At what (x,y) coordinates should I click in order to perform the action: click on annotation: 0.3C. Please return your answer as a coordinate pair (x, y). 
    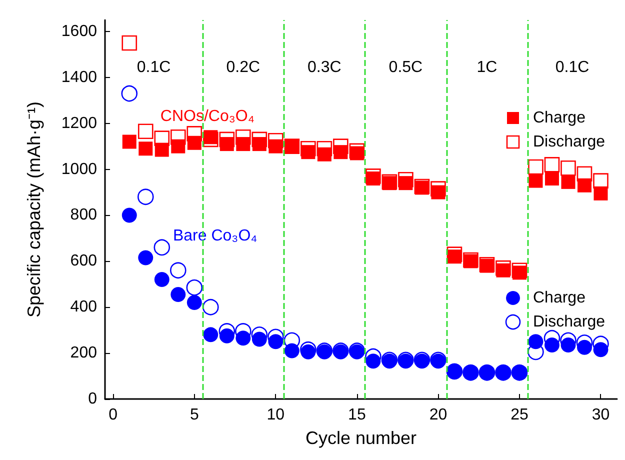
    Looking at the image, I should click on (325, 67).